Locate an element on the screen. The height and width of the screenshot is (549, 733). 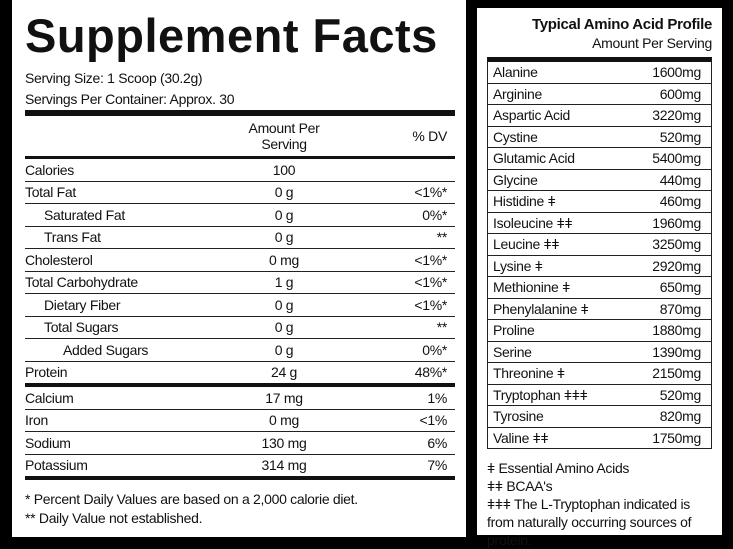
amino-row: Leucine ǂǂ 3250mg is located at coordinates (599, 245).